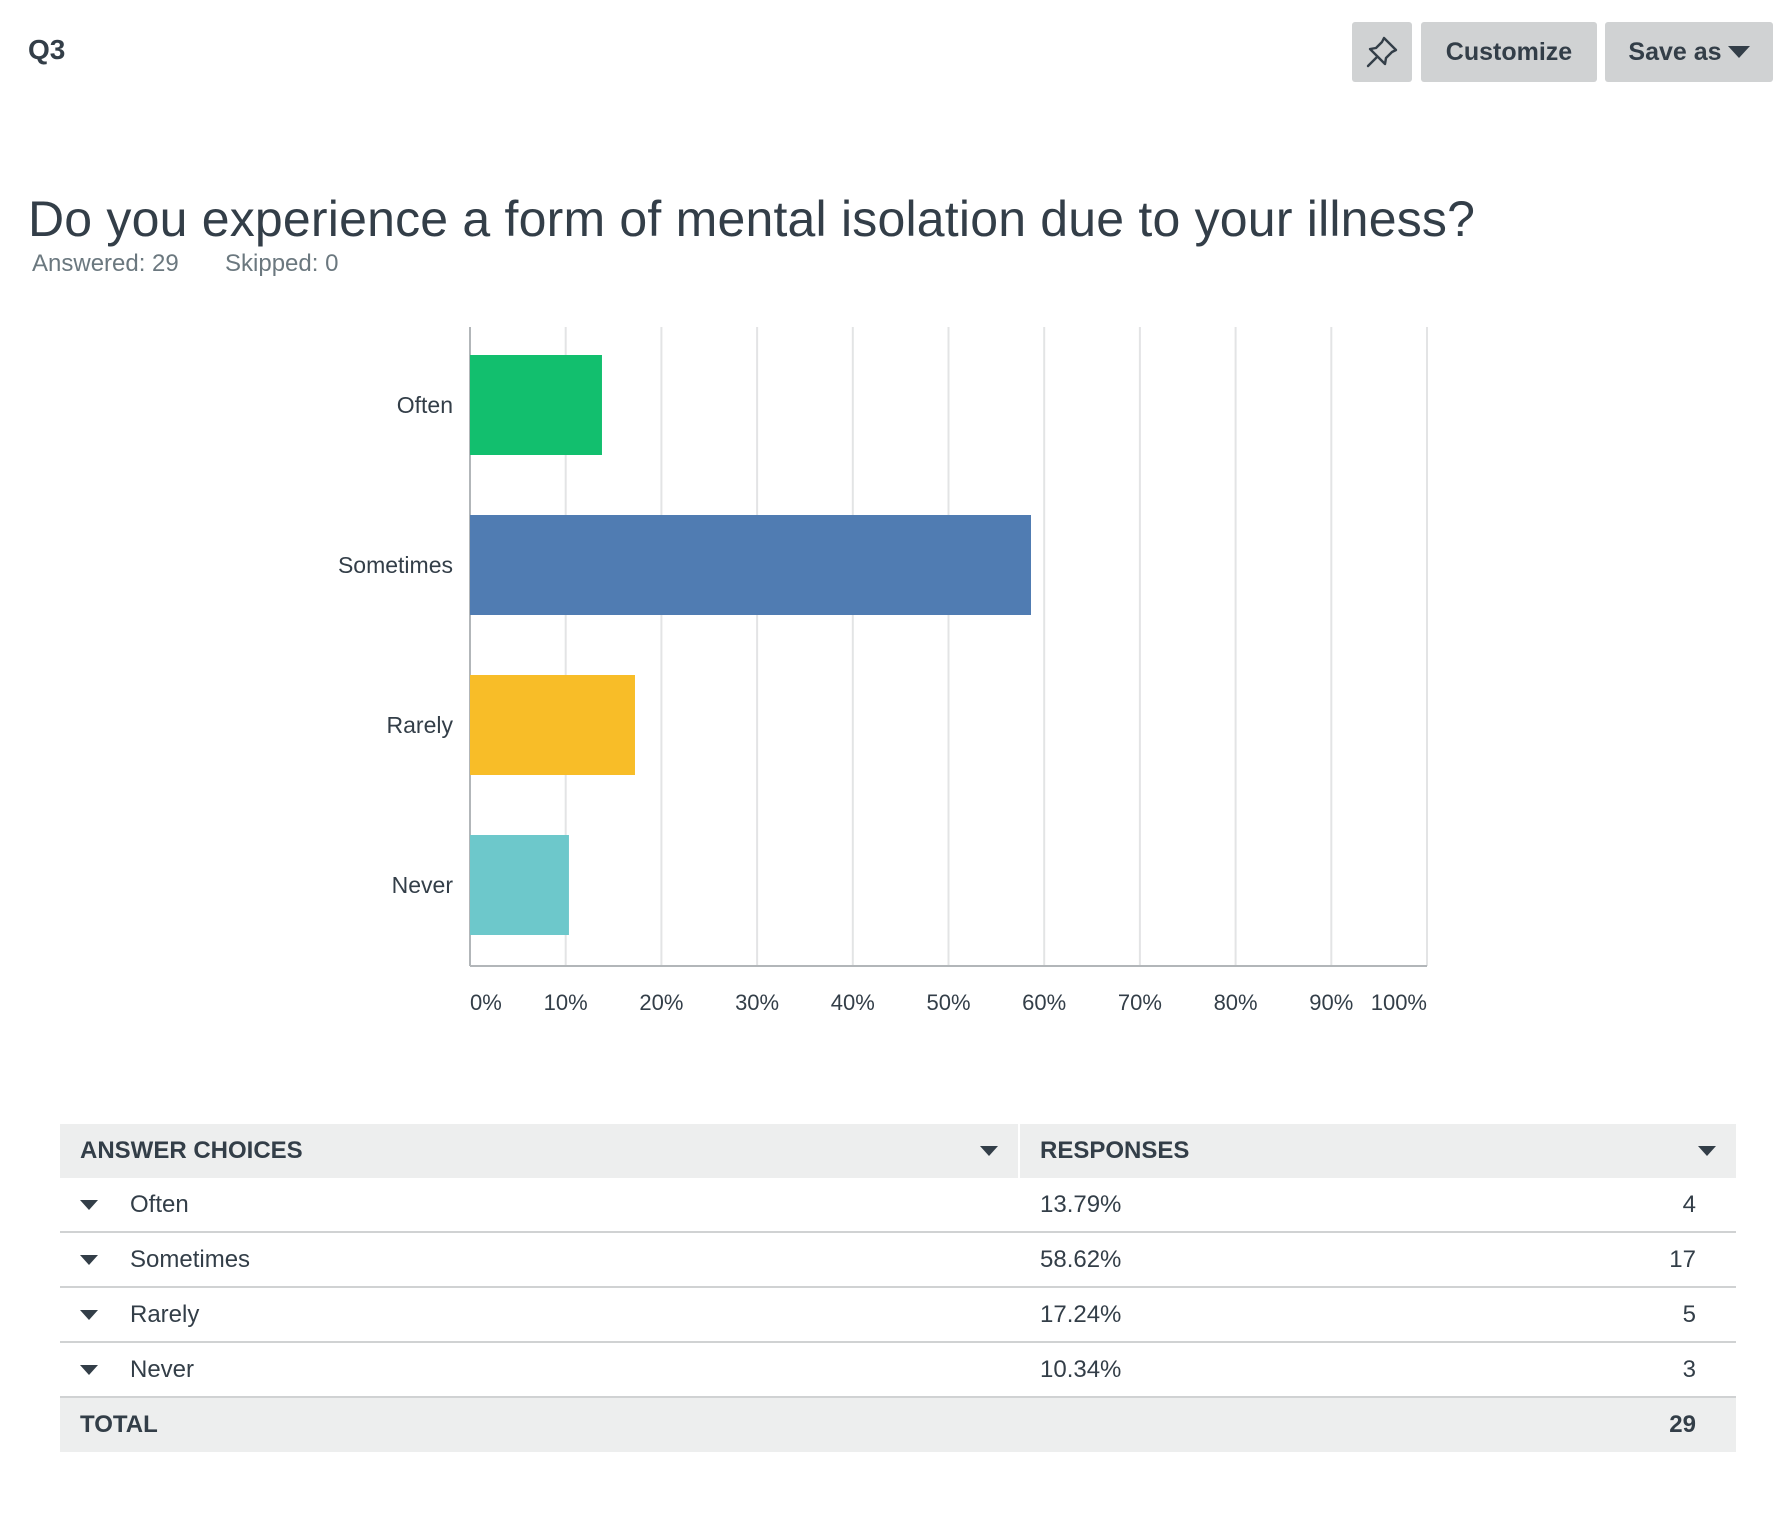 This screenshot has width=1792, height=1528. I want to click on category-label: Often, so click(425, 405).